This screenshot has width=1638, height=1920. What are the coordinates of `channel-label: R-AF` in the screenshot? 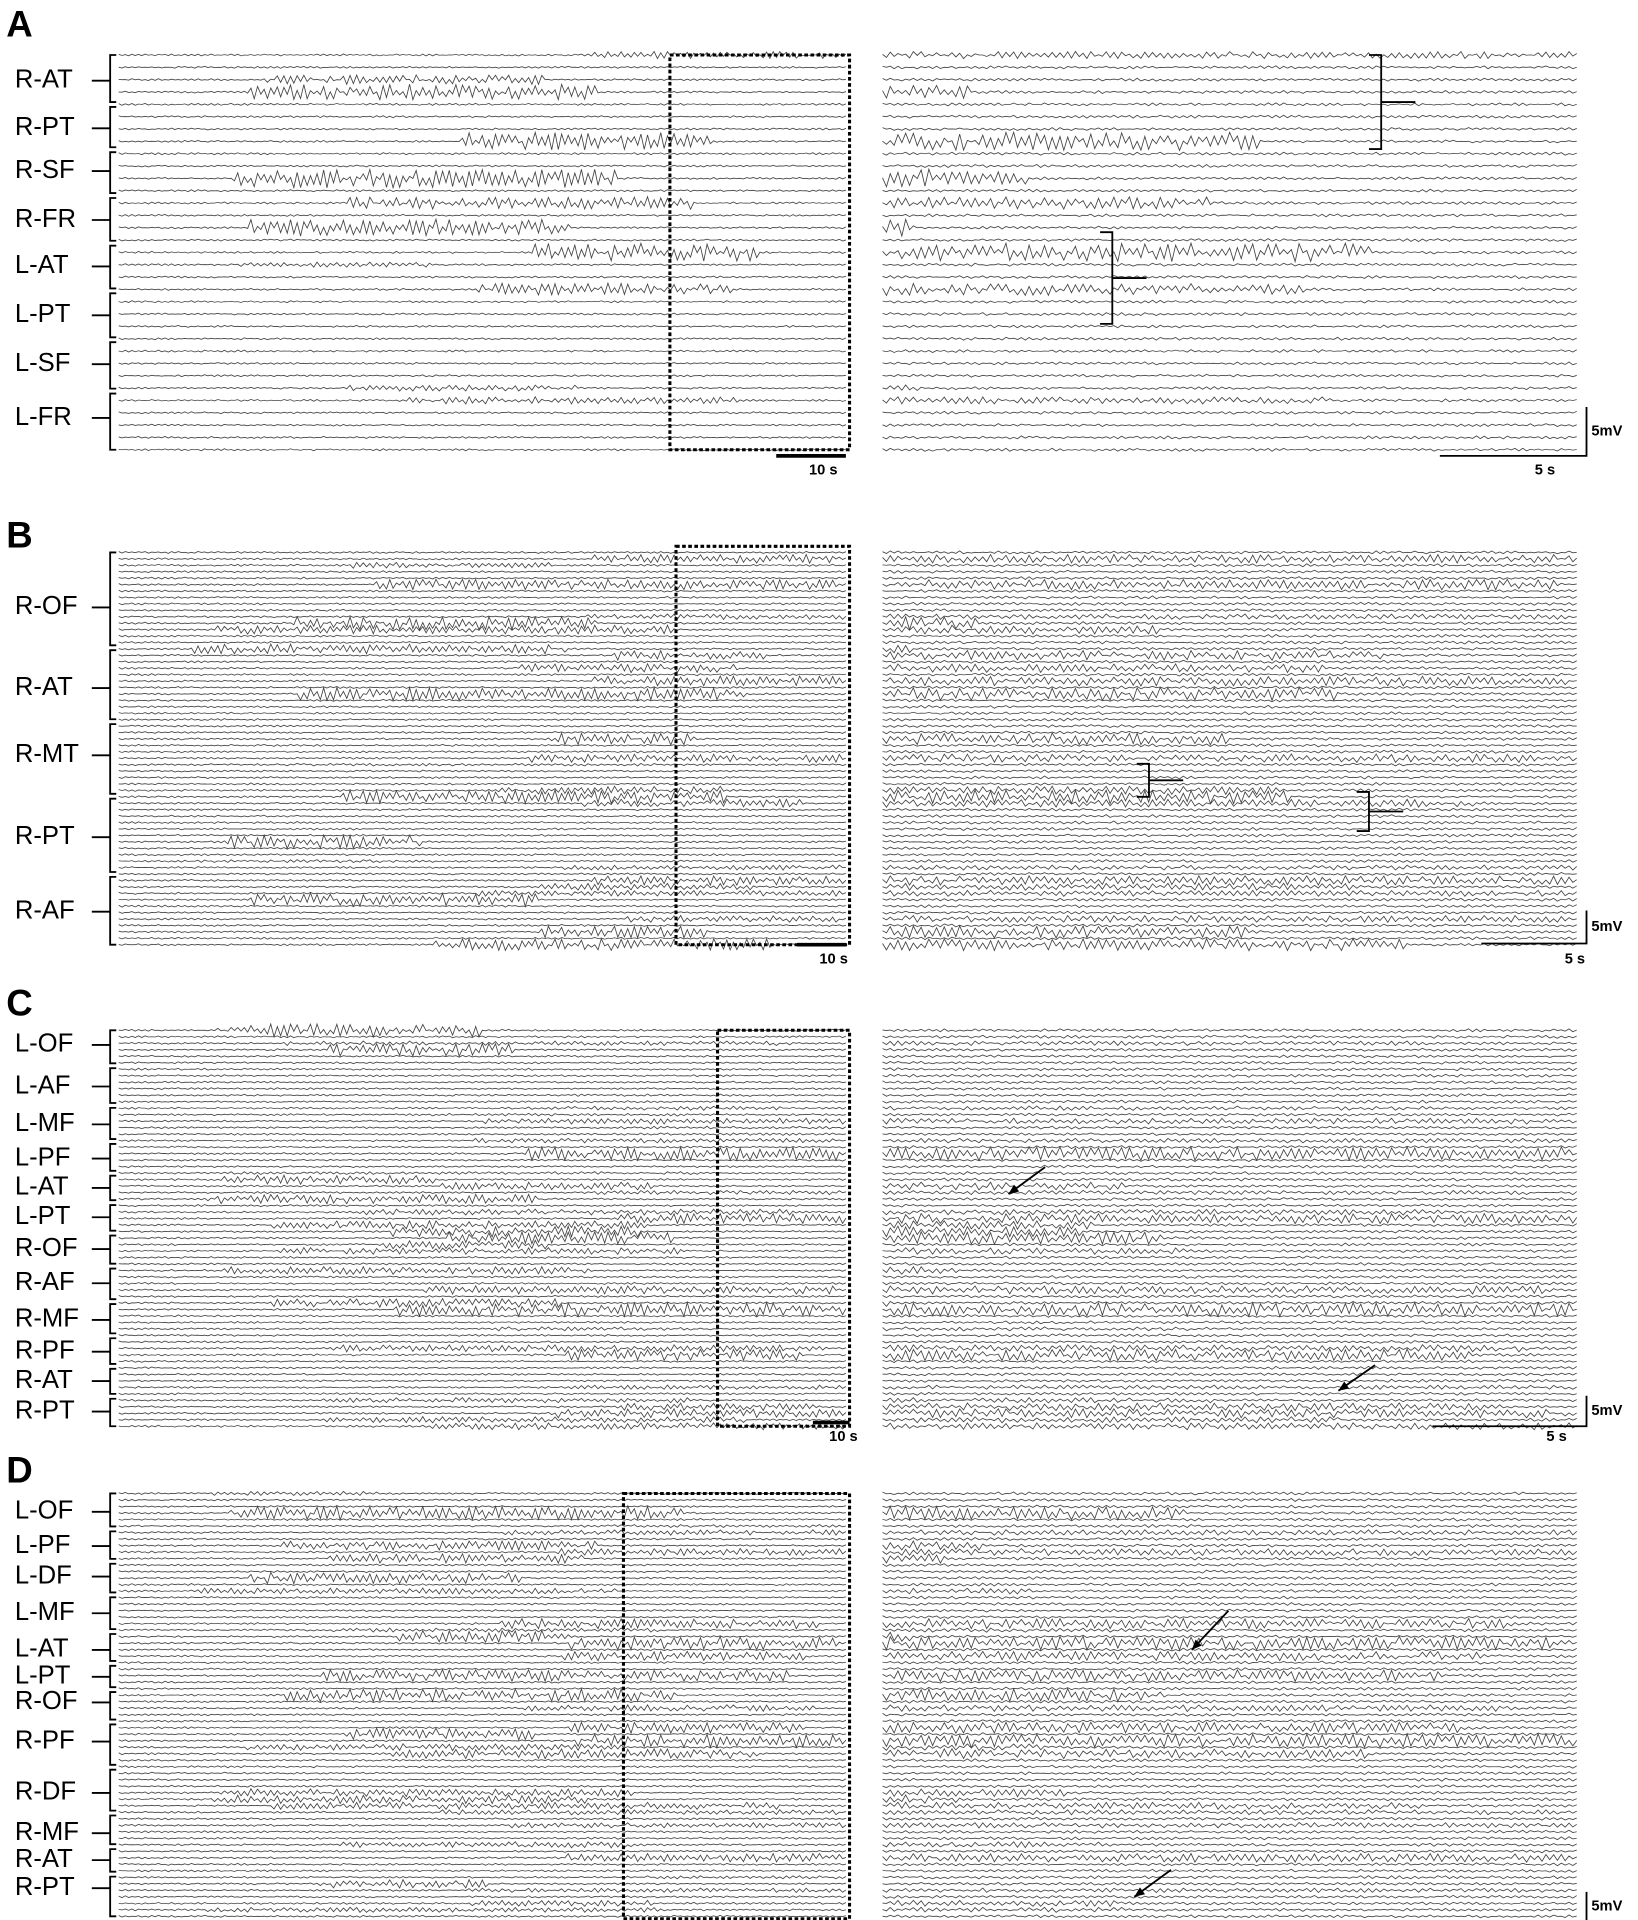 It's located at (45, 1282).